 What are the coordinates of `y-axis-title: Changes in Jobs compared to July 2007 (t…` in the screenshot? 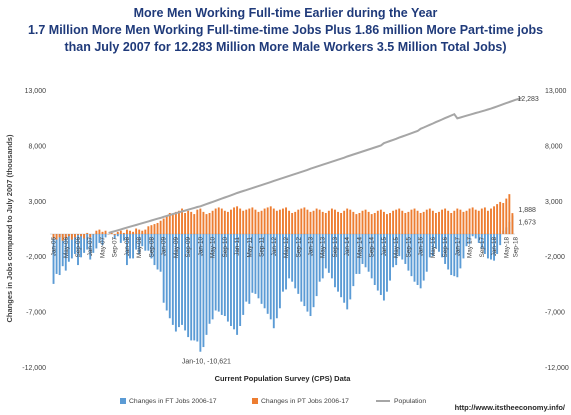 It's located at (9, 228).